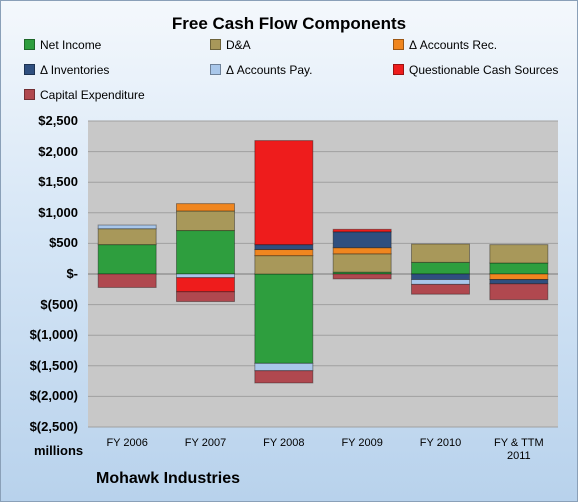  Describe the element at coordinates (92, 95) in the screenshot. I see `legend-label: Capital Expenditure` at that location.